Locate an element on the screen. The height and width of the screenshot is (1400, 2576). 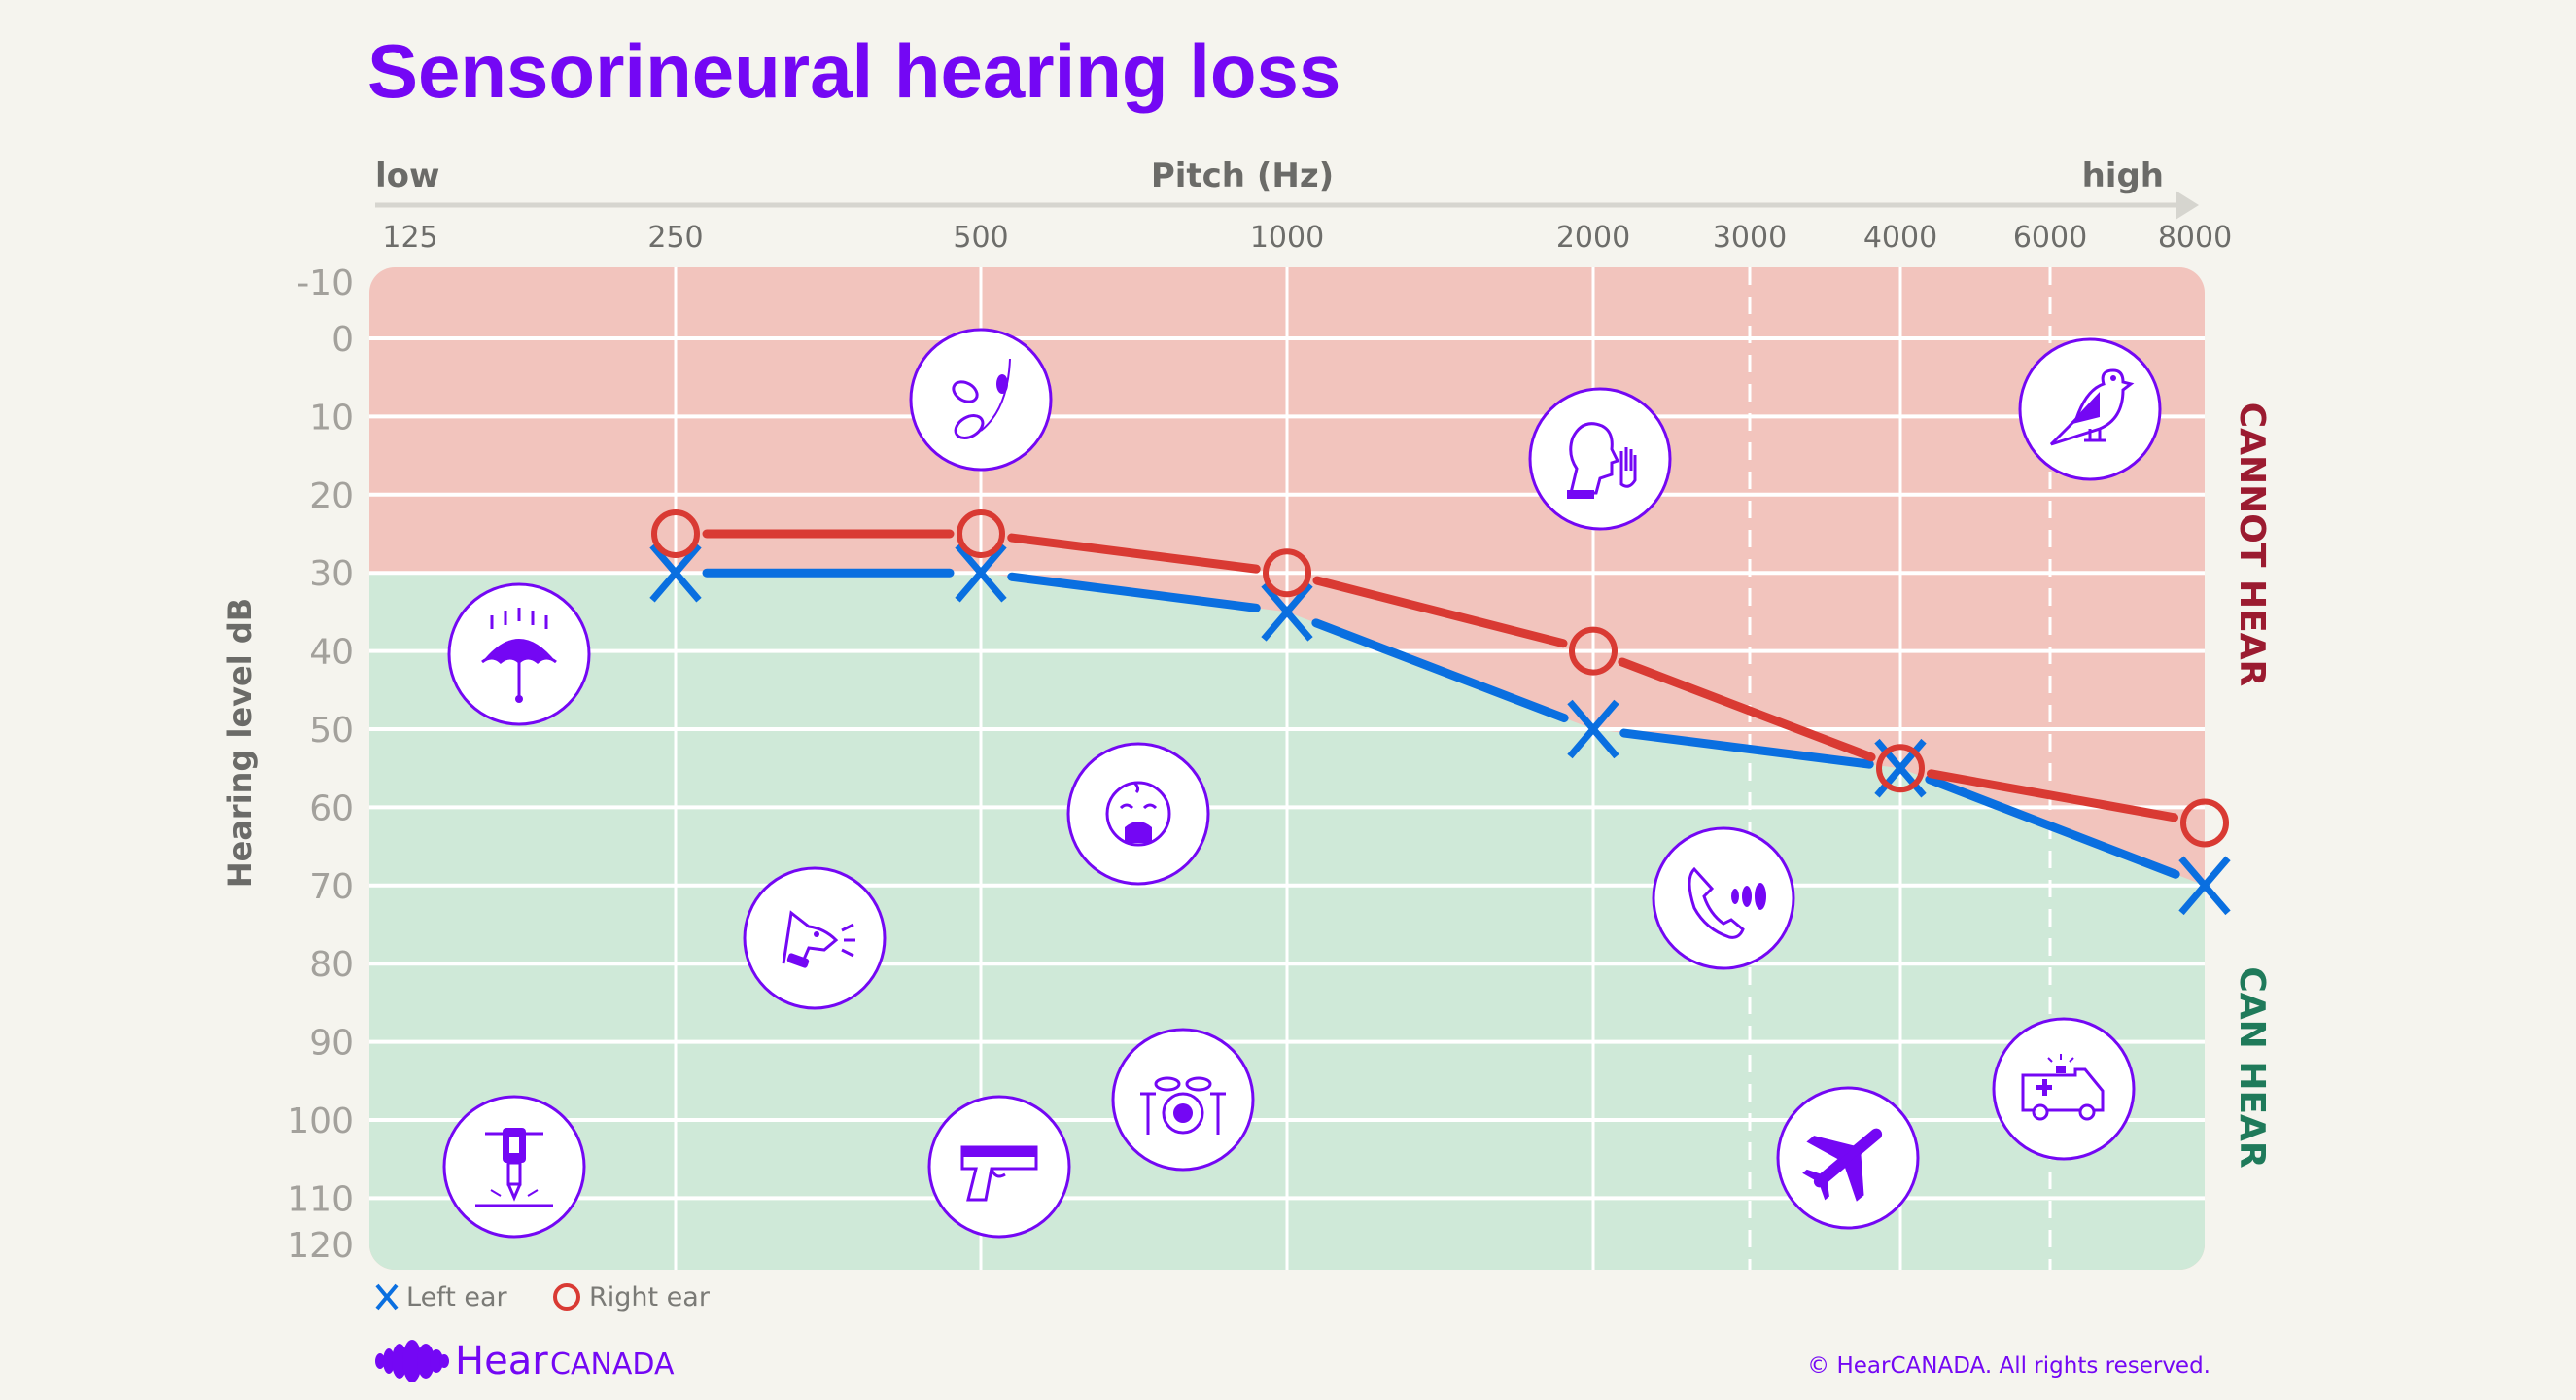
y-tick-label: 10 is located at coordinates (331, 418).